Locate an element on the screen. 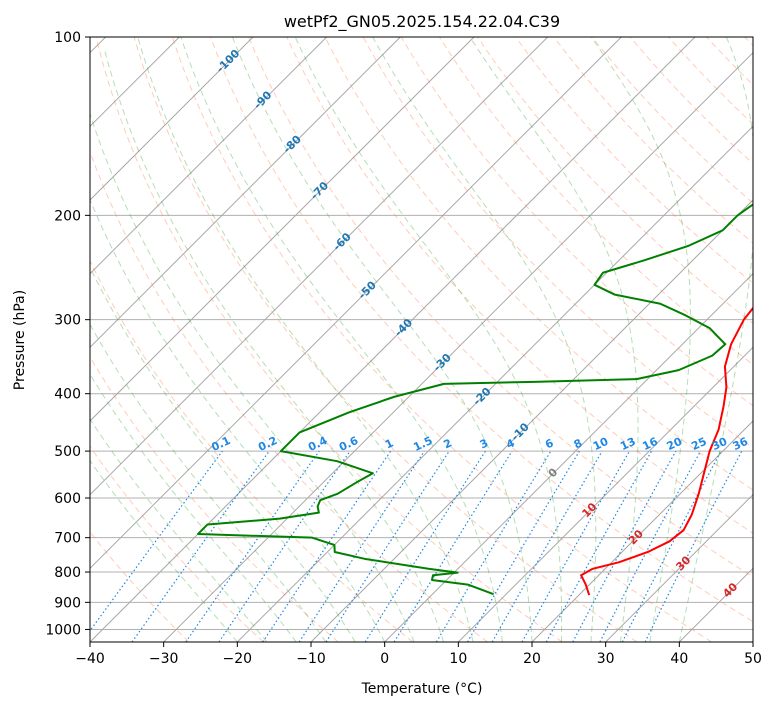 The height and width of the screenshot is (708, 775). mixing-ratio-label: 20 is located at coordinates (675, 444).